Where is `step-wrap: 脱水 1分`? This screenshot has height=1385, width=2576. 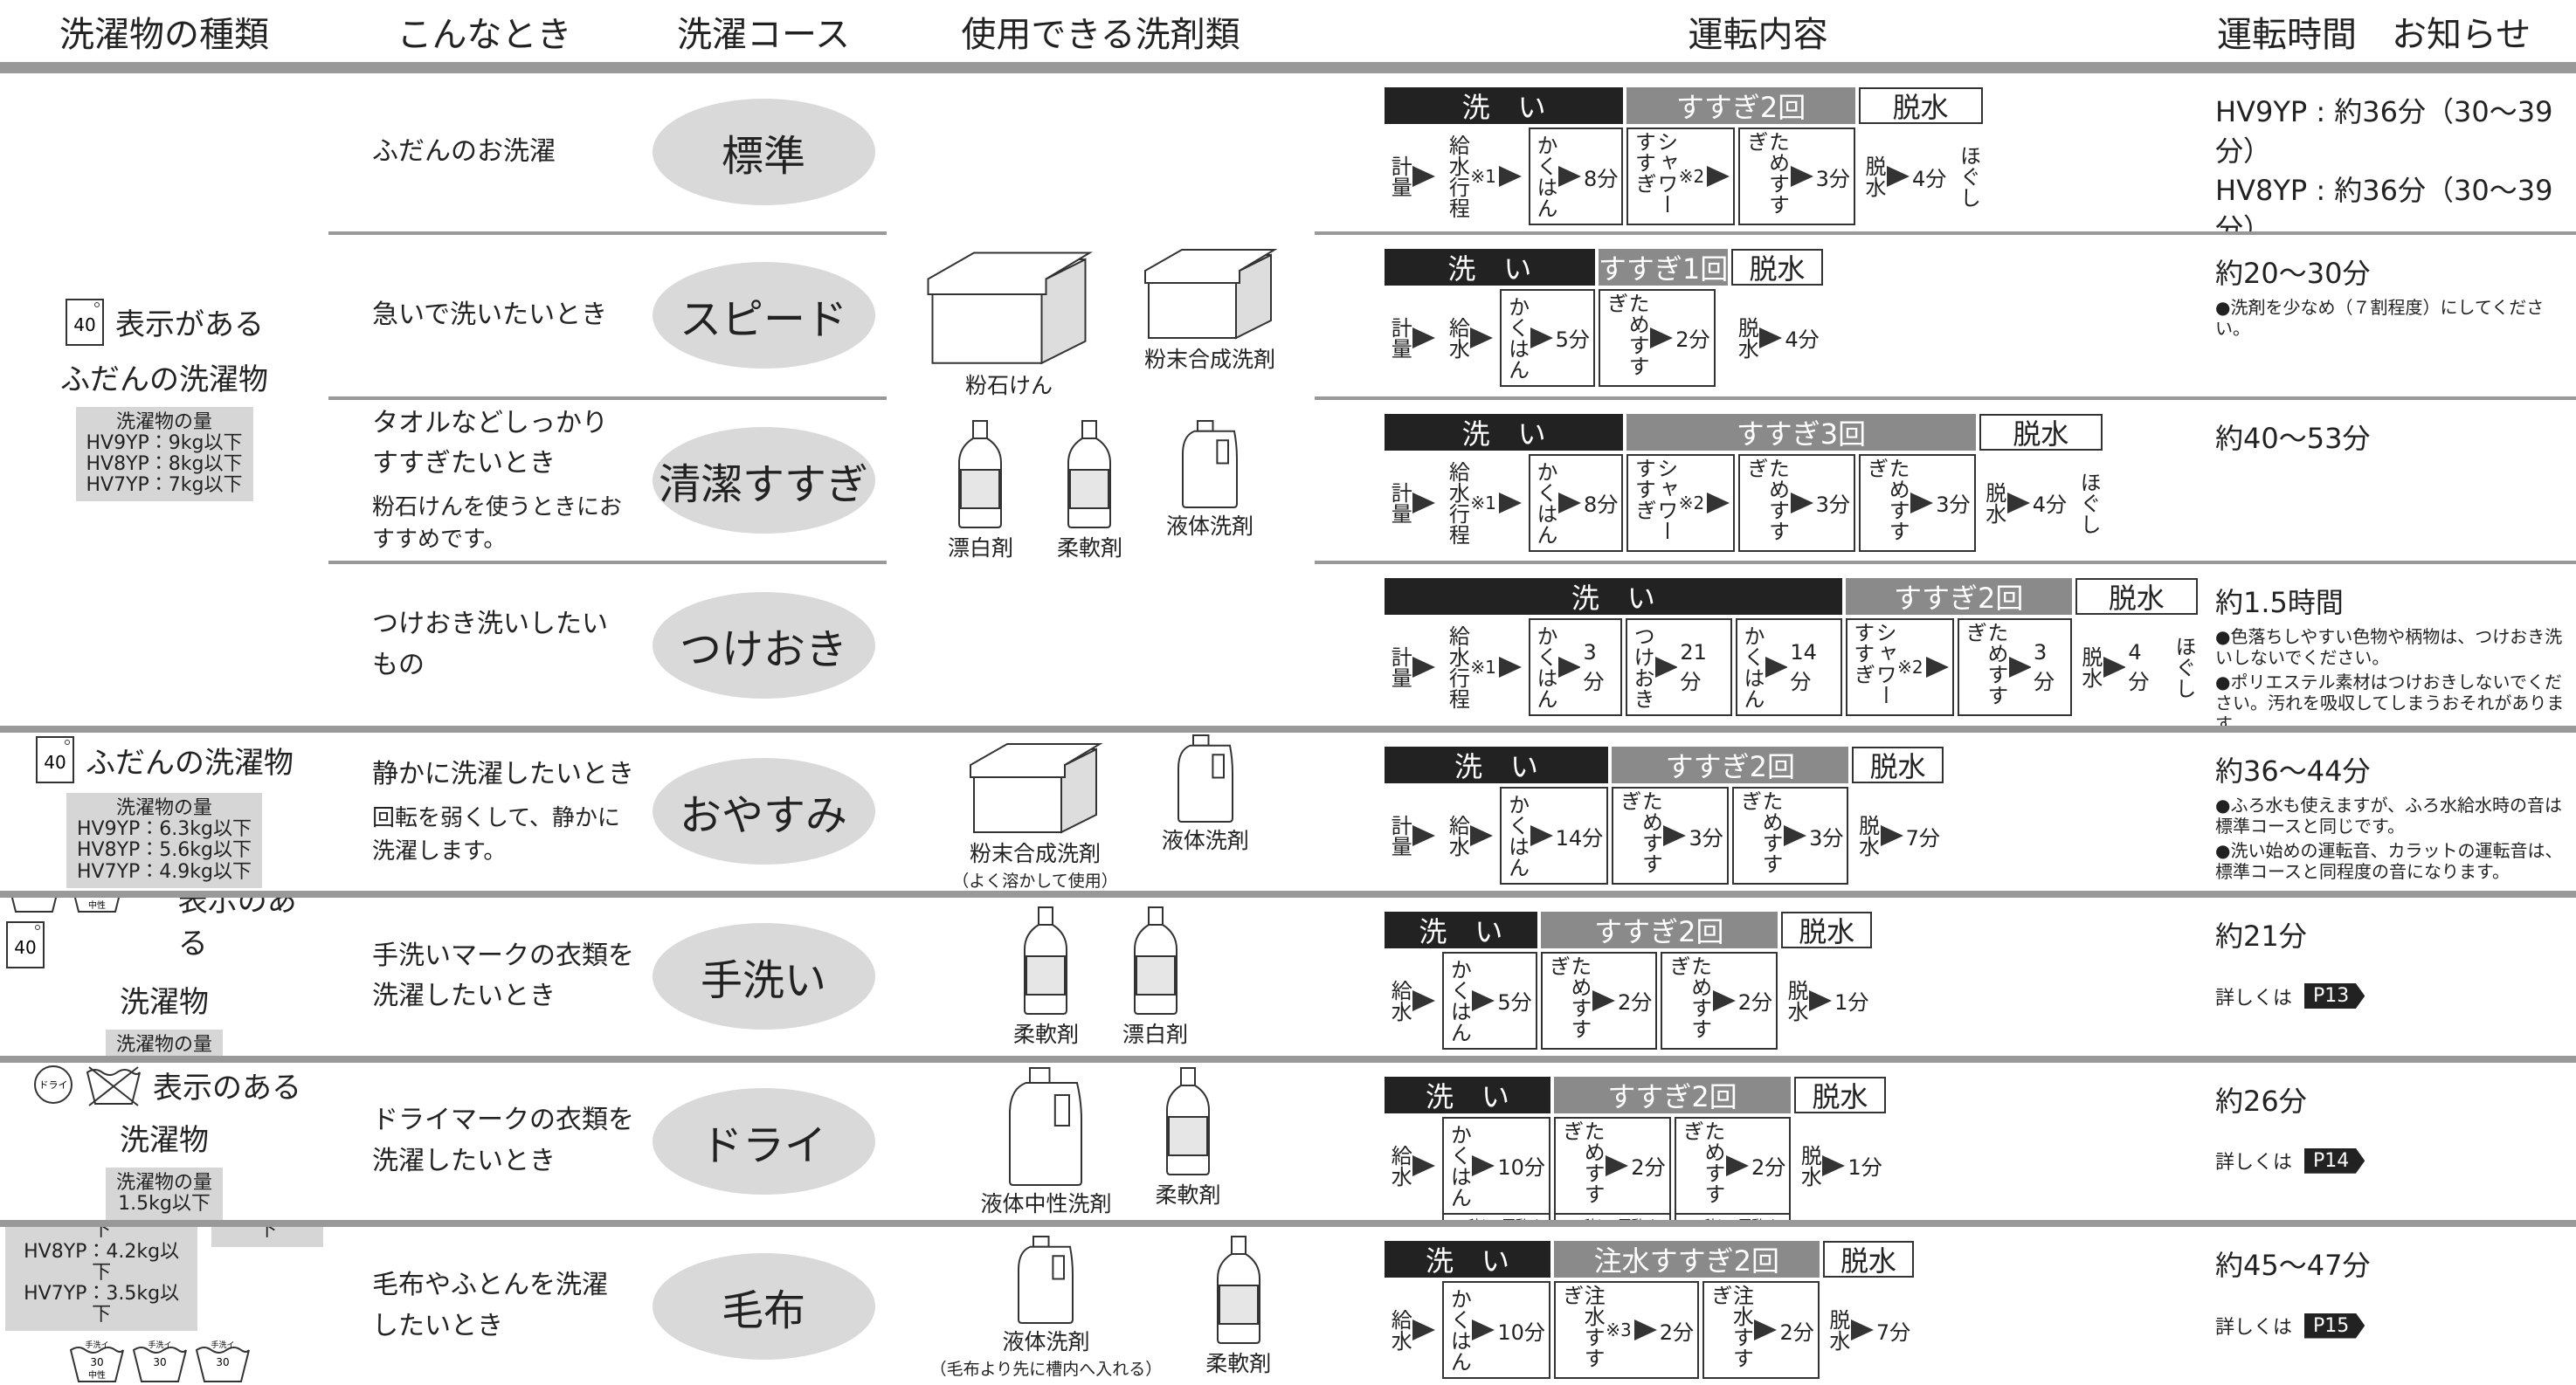 step-wrap: 脱水 1分 is located at coordinates (1826, 1001).